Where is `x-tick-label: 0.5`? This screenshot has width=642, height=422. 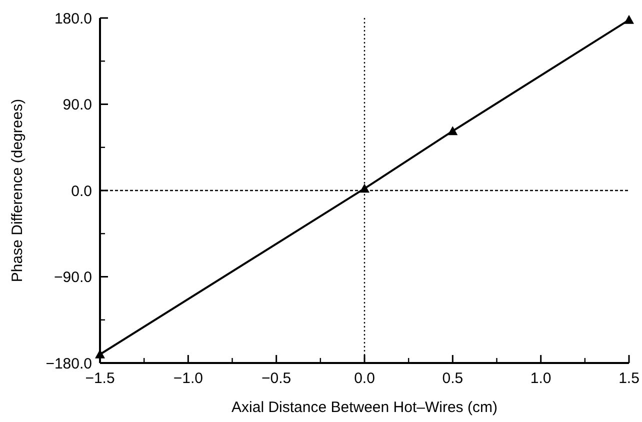 x-tick-label: 0.5 is located at coordinates (453, 378).